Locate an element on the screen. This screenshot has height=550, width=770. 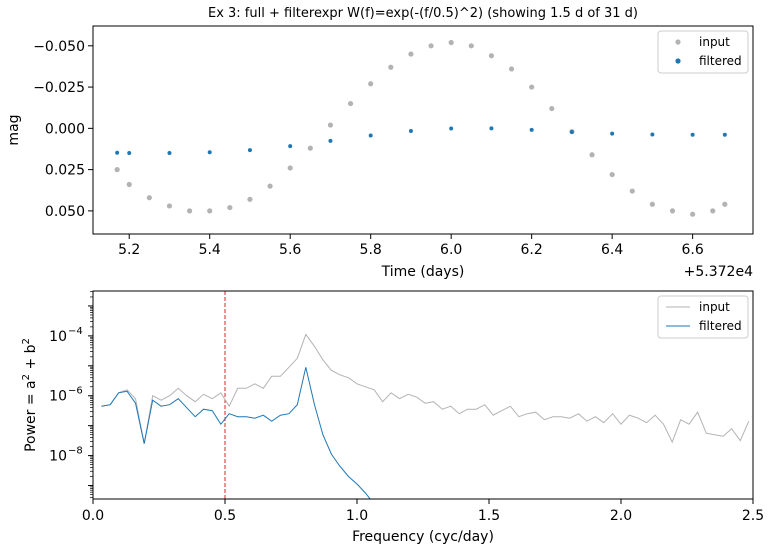
bottom-x-ticks: 0.0 0.5 1.0 1.5 2.0 2.5 is located at coordinates (423, 511).